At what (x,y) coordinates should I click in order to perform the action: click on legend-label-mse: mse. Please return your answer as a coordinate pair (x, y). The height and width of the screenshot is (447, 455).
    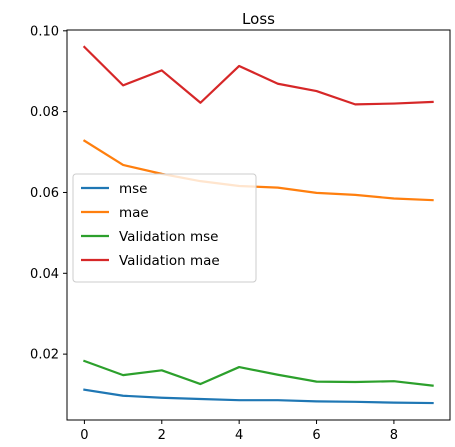
    Looking at the image, I should click on (133, 189).